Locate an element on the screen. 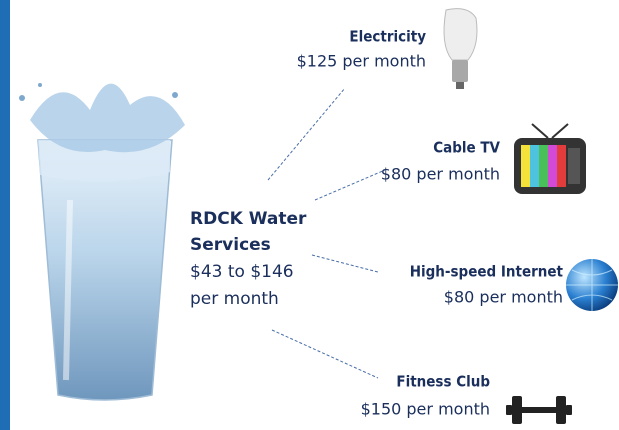 The image size is (619, 430). bulb-icon is located at coordinates (460, 48).